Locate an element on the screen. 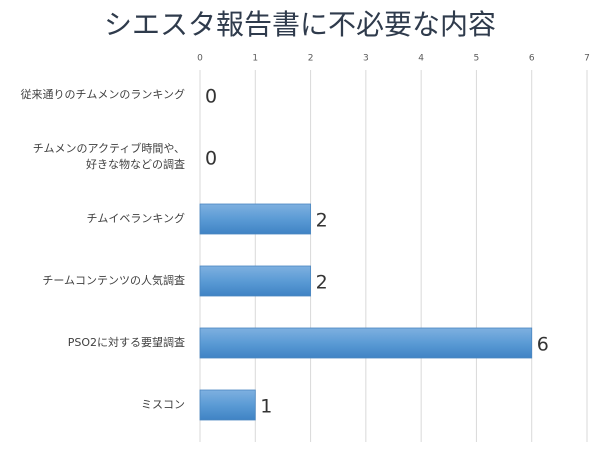 Image resolution: width=600 pixels, height=450 pixels. y-tick-label-line: チムイベランキング is located at coordinates (136, 218).